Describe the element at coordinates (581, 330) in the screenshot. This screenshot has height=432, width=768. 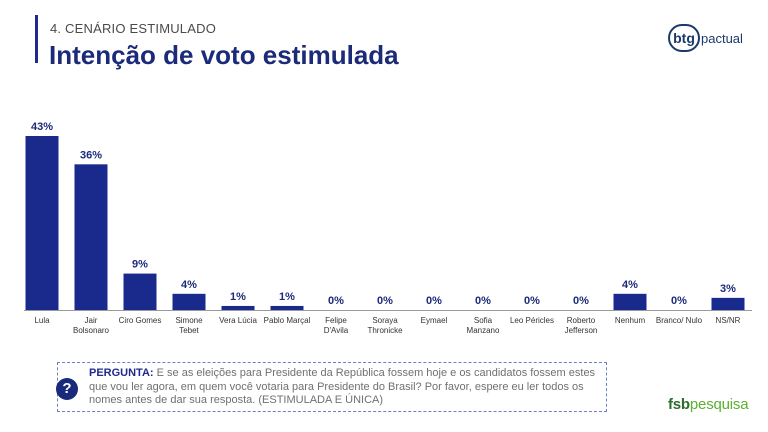
I see `category-label: Jefferson` at that location.